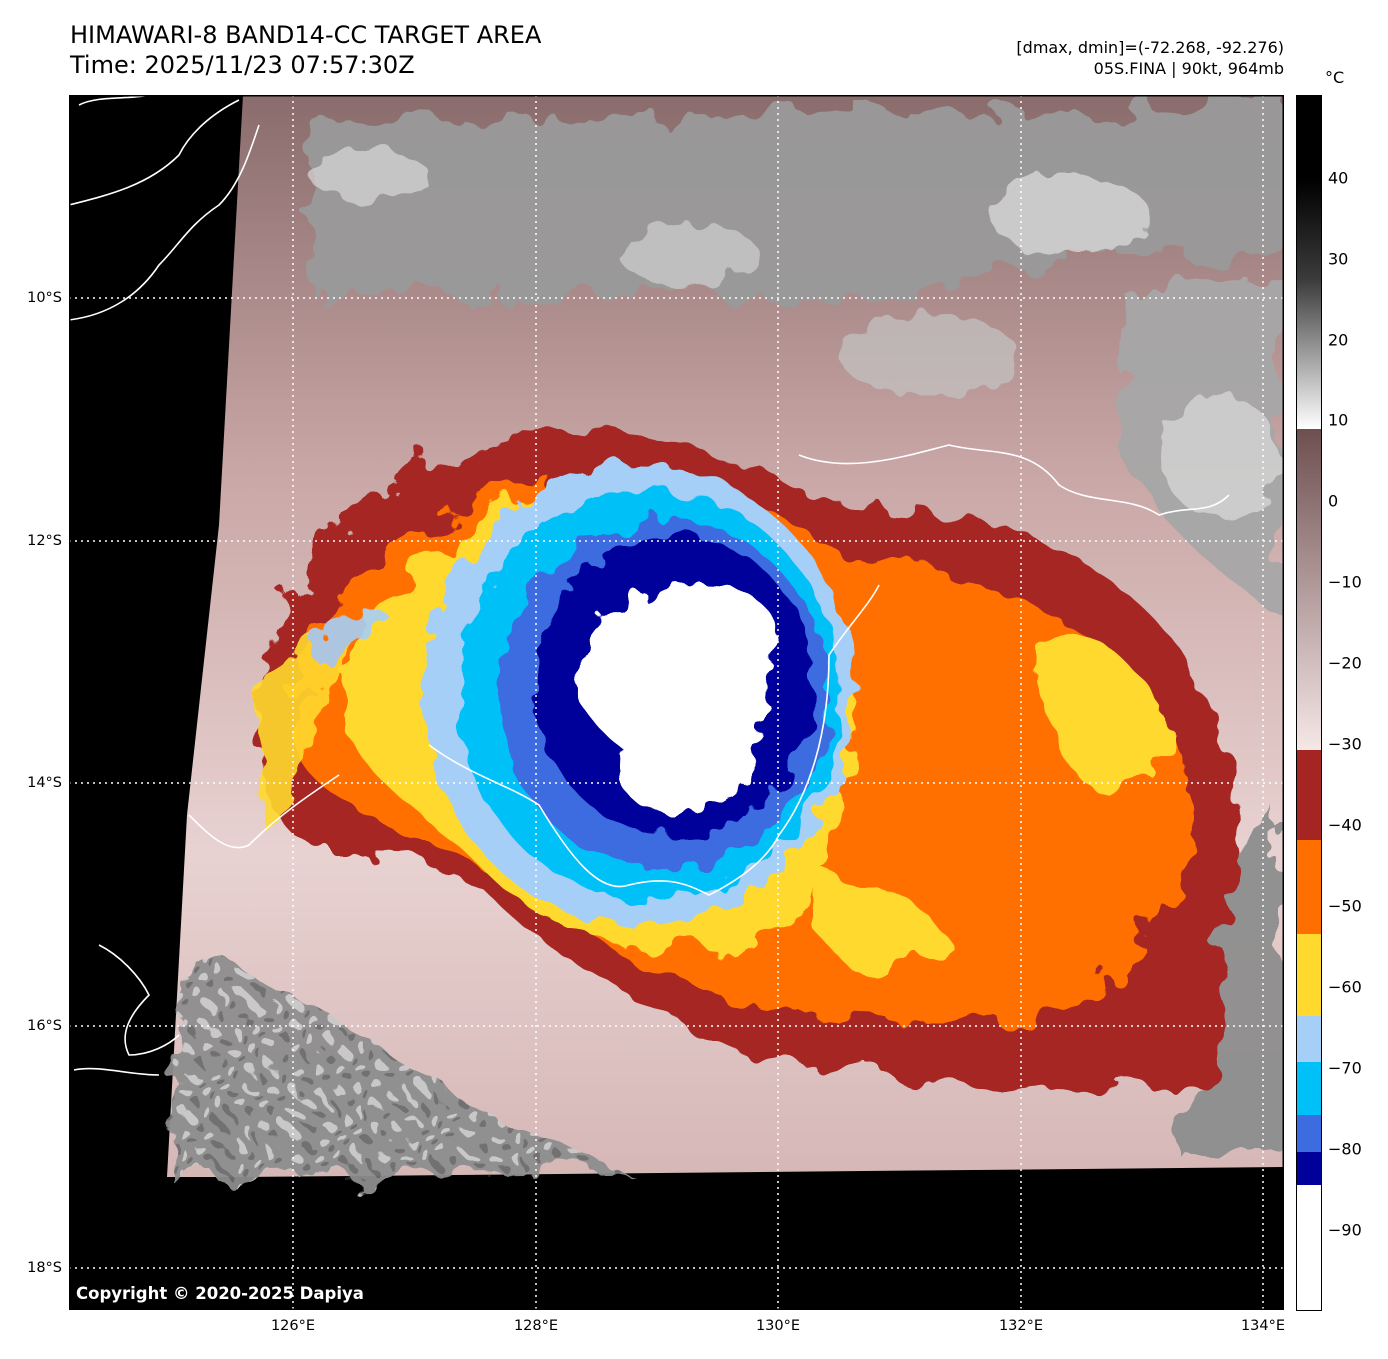 The image size is (1388, 1359). Describe the element at coordinates (1345, 906) in the screenshot. I see `colorbar-tick-label: −50` at that location.